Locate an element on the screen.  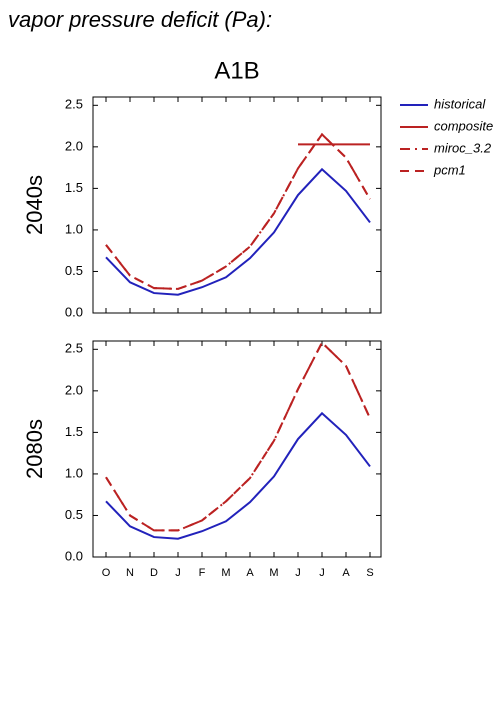
x-tick-label: O is located at coordinates (106, 573).